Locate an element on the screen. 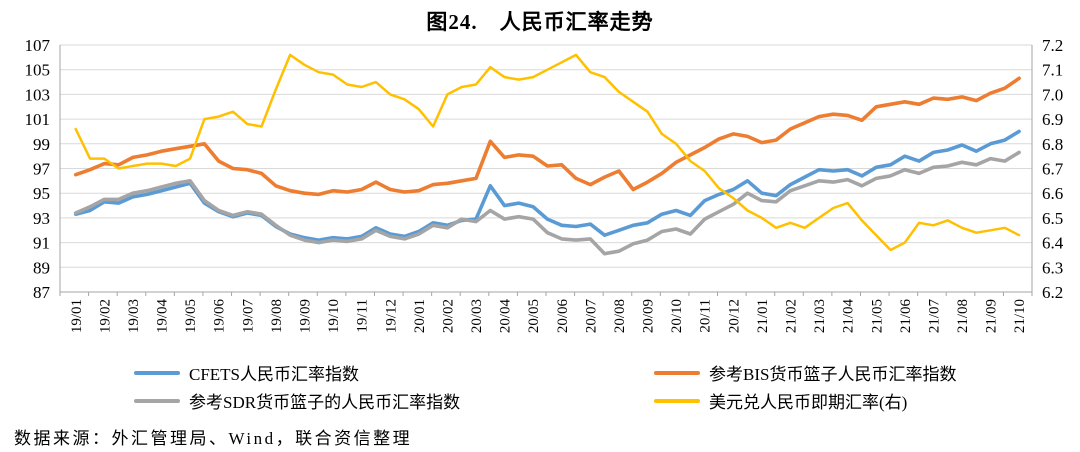 The image size is (1080, 452). legend-label-usd: 美元兑人民币即期汇率(右) is located at coordinates (808, 402).